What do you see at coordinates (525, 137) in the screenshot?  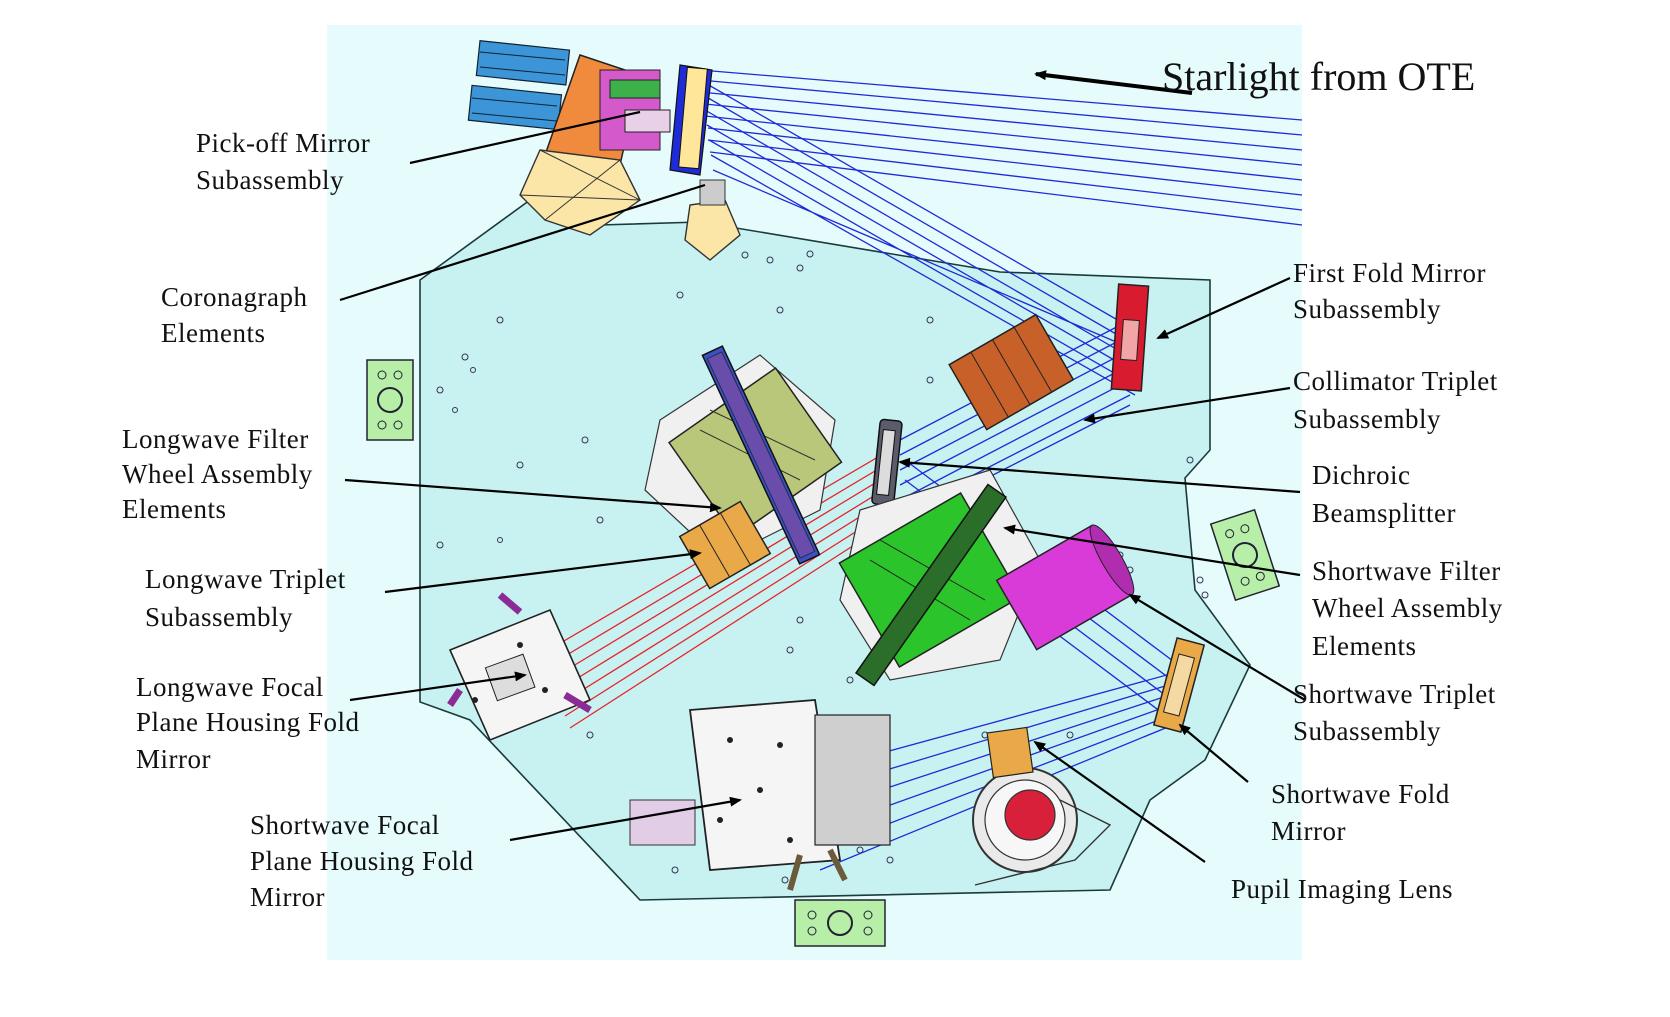 I see `leader-pickoff` at bounding box center [525, 137].